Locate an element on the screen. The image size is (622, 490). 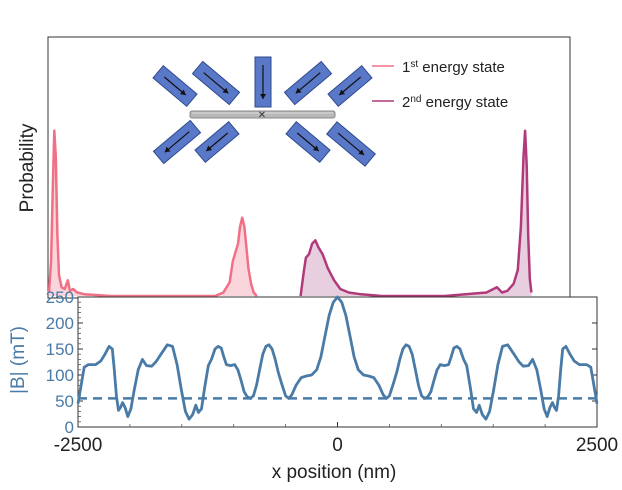
nanomagnet-inset-diagram: ✕ is located at coordinates (264, 111).